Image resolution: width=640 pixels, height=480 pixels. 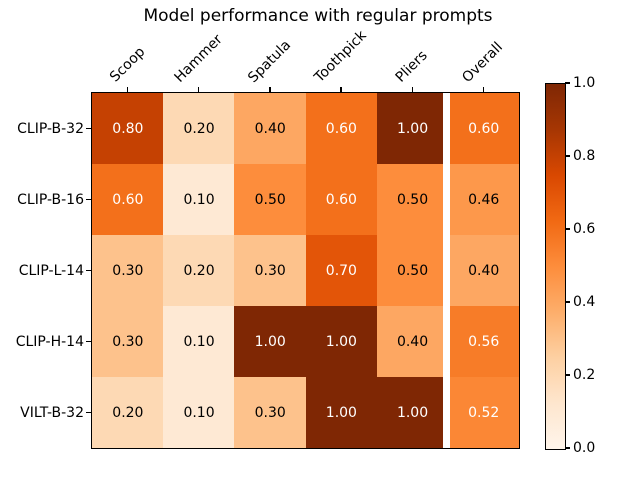 What do you see at coordinates (49, 341) in the screenshot?
I see `row-label: CLIP-H-14` at bounding box center [49, 341].